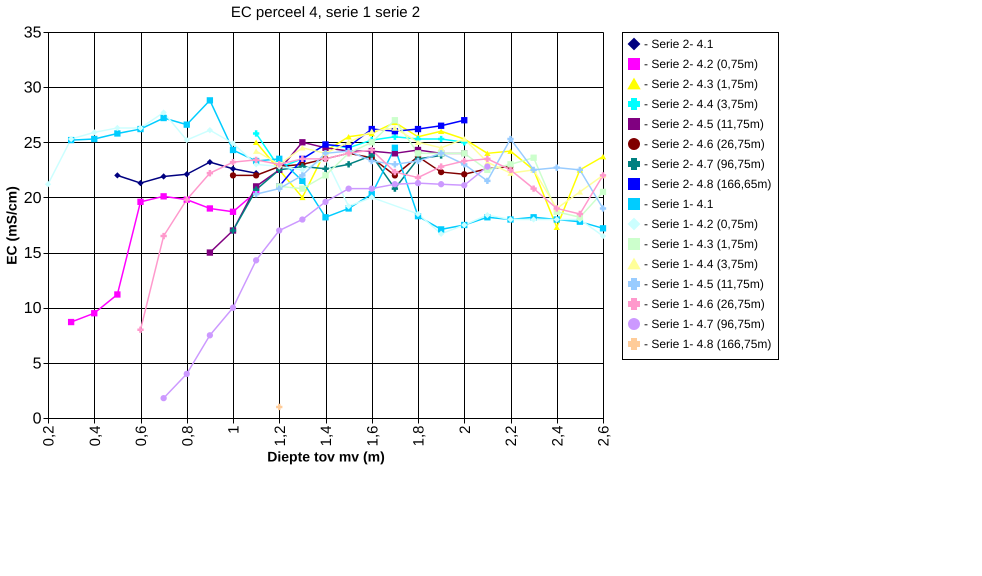  Describe the element at coordinates (325, 12) in the screenshot. I see `chart-title: EC perceel 4, serie 1 serie 2` at that location.